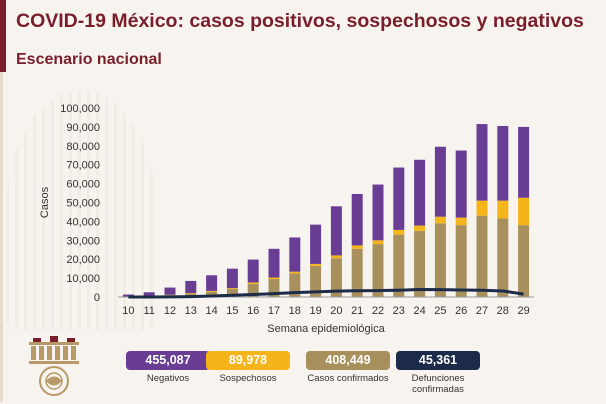 This screenshot has height=404, width=606. I want to click on left-accent-line, so click(1, 237).